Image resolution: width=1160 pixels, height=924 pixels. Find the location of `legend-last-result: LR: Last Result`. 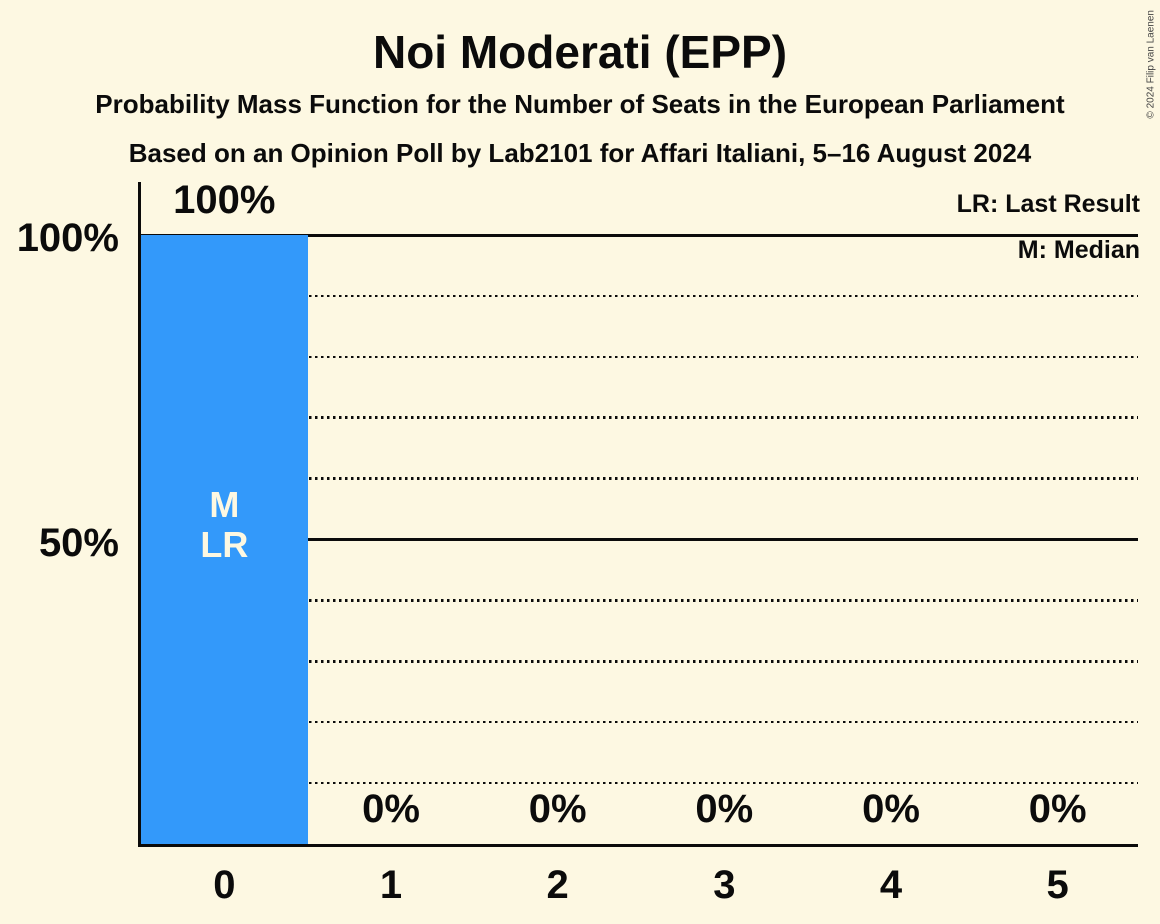

legend-last-result: LR: Last Result is located at coordinates (1048, 204).